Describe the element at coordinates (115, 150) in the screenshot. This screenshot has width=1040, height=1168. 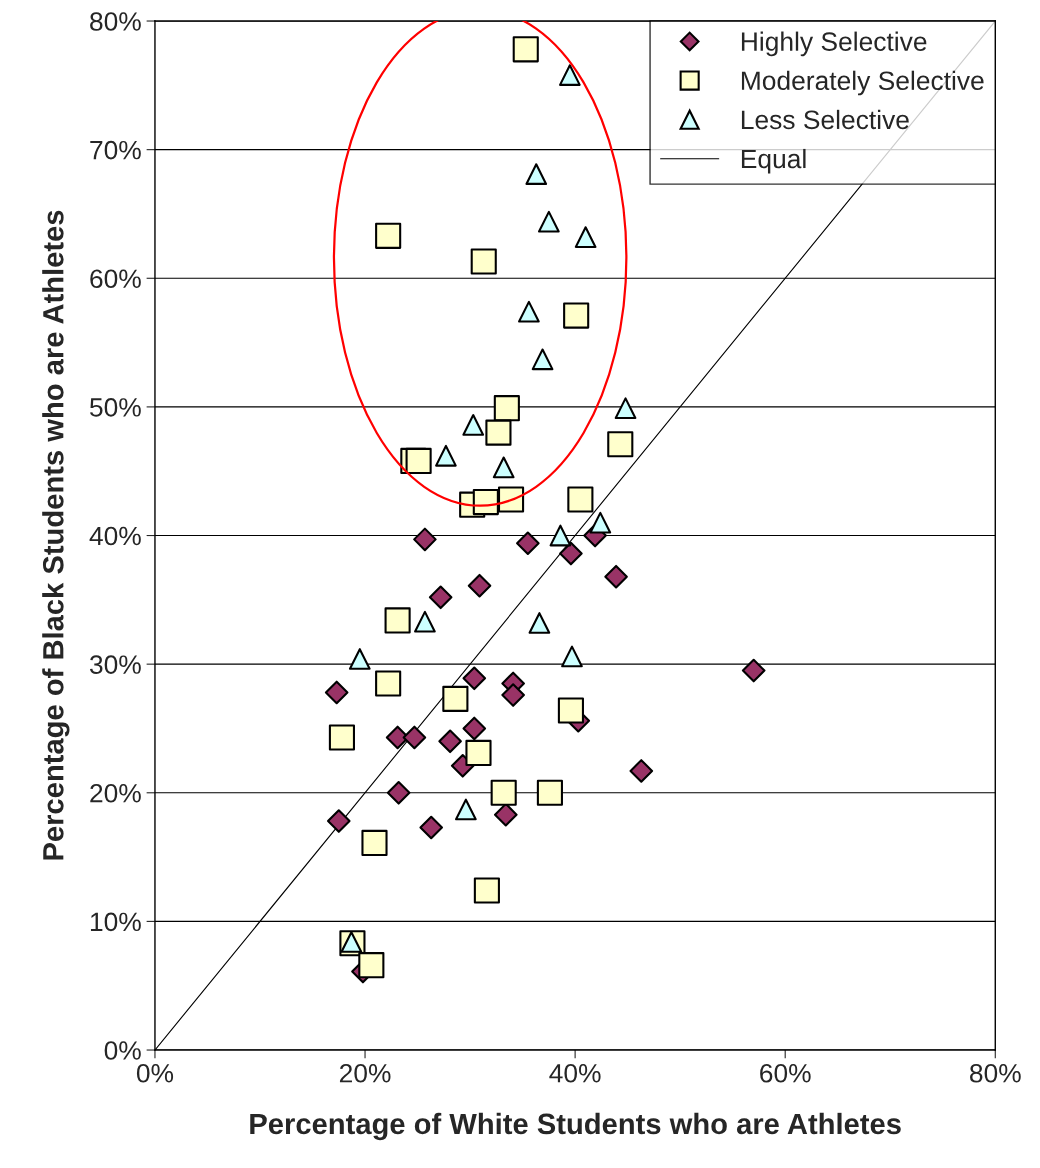
I see `y-tick-label: 70%` at that location.